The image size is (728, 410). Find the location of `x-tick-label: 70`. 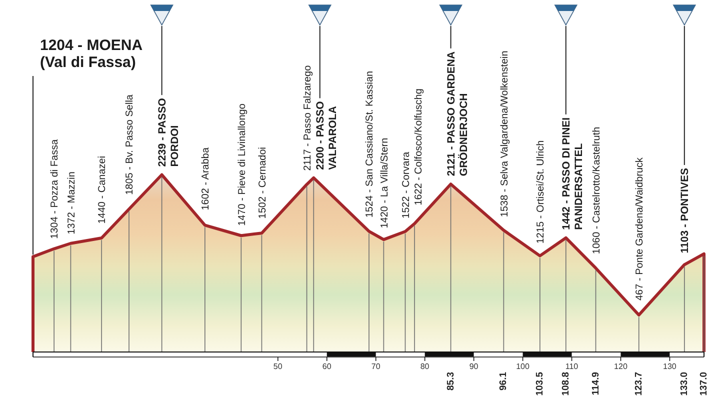

x-tick-label: 70 is located at coordinates (376, 366).